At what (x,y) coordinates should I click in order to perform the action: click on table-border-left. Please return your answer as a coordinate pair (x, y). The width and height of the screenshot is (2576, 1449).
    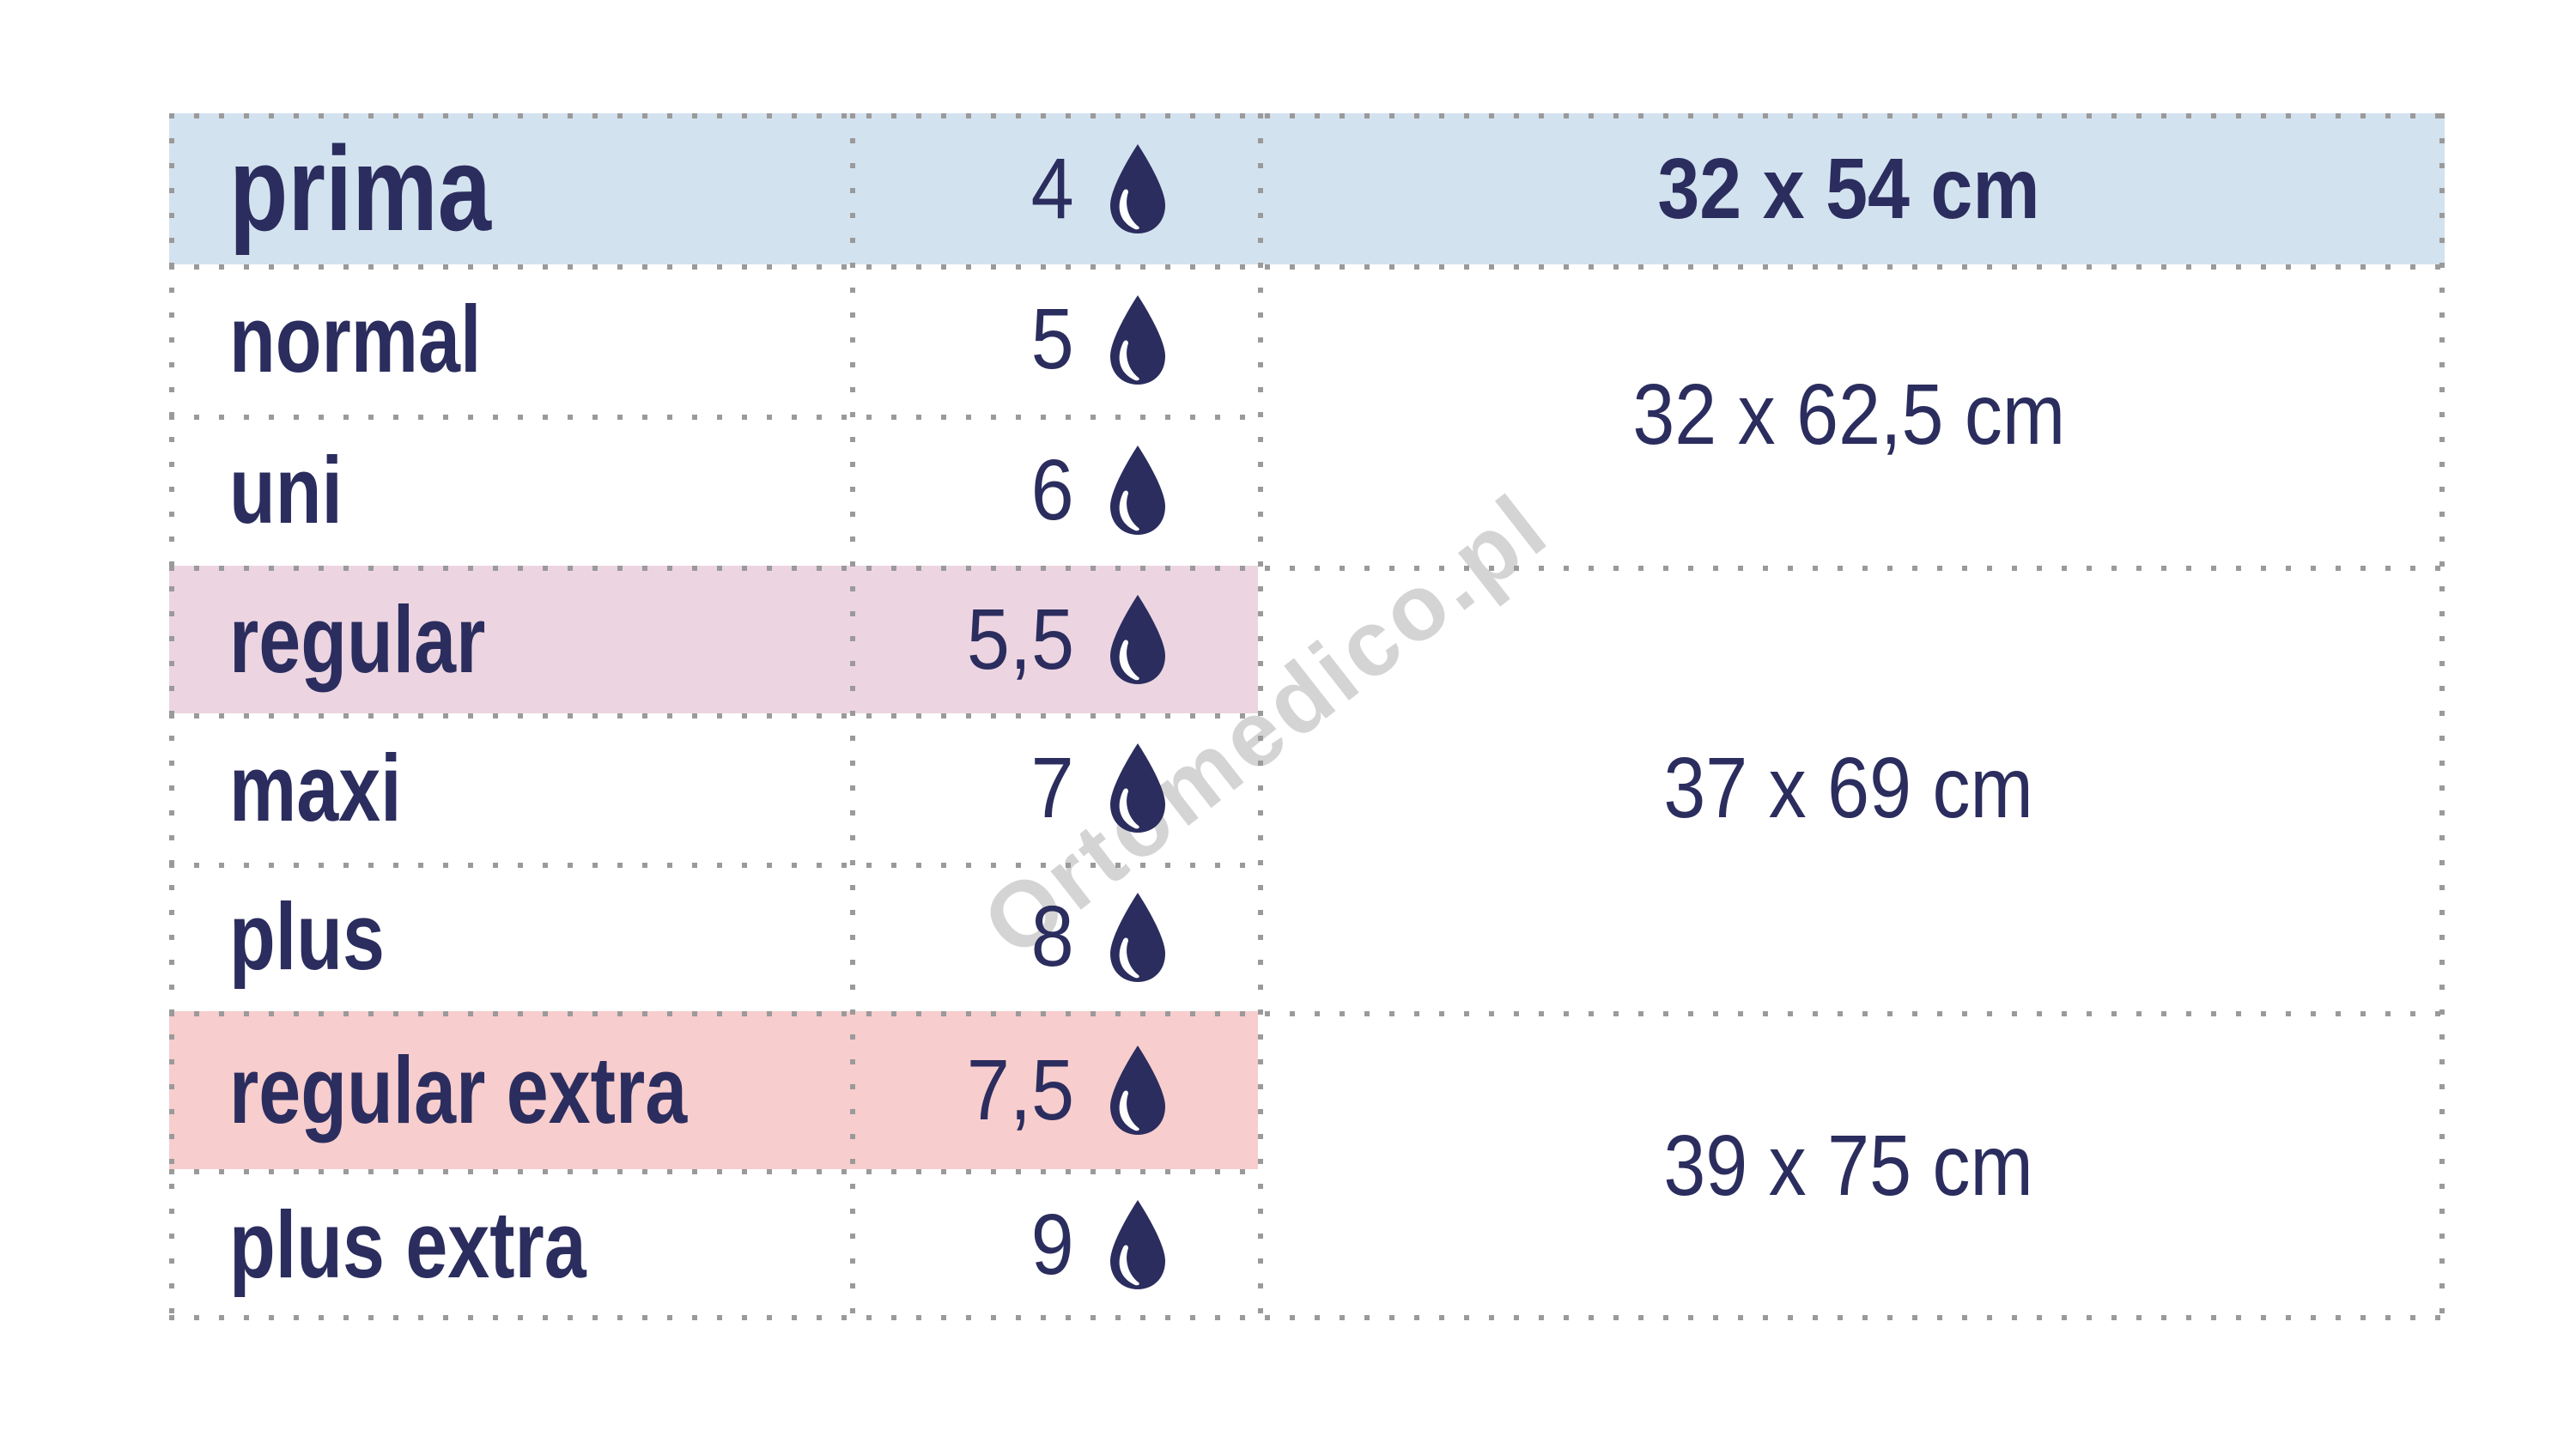
    Looking at the image, I should click on (171, 716).